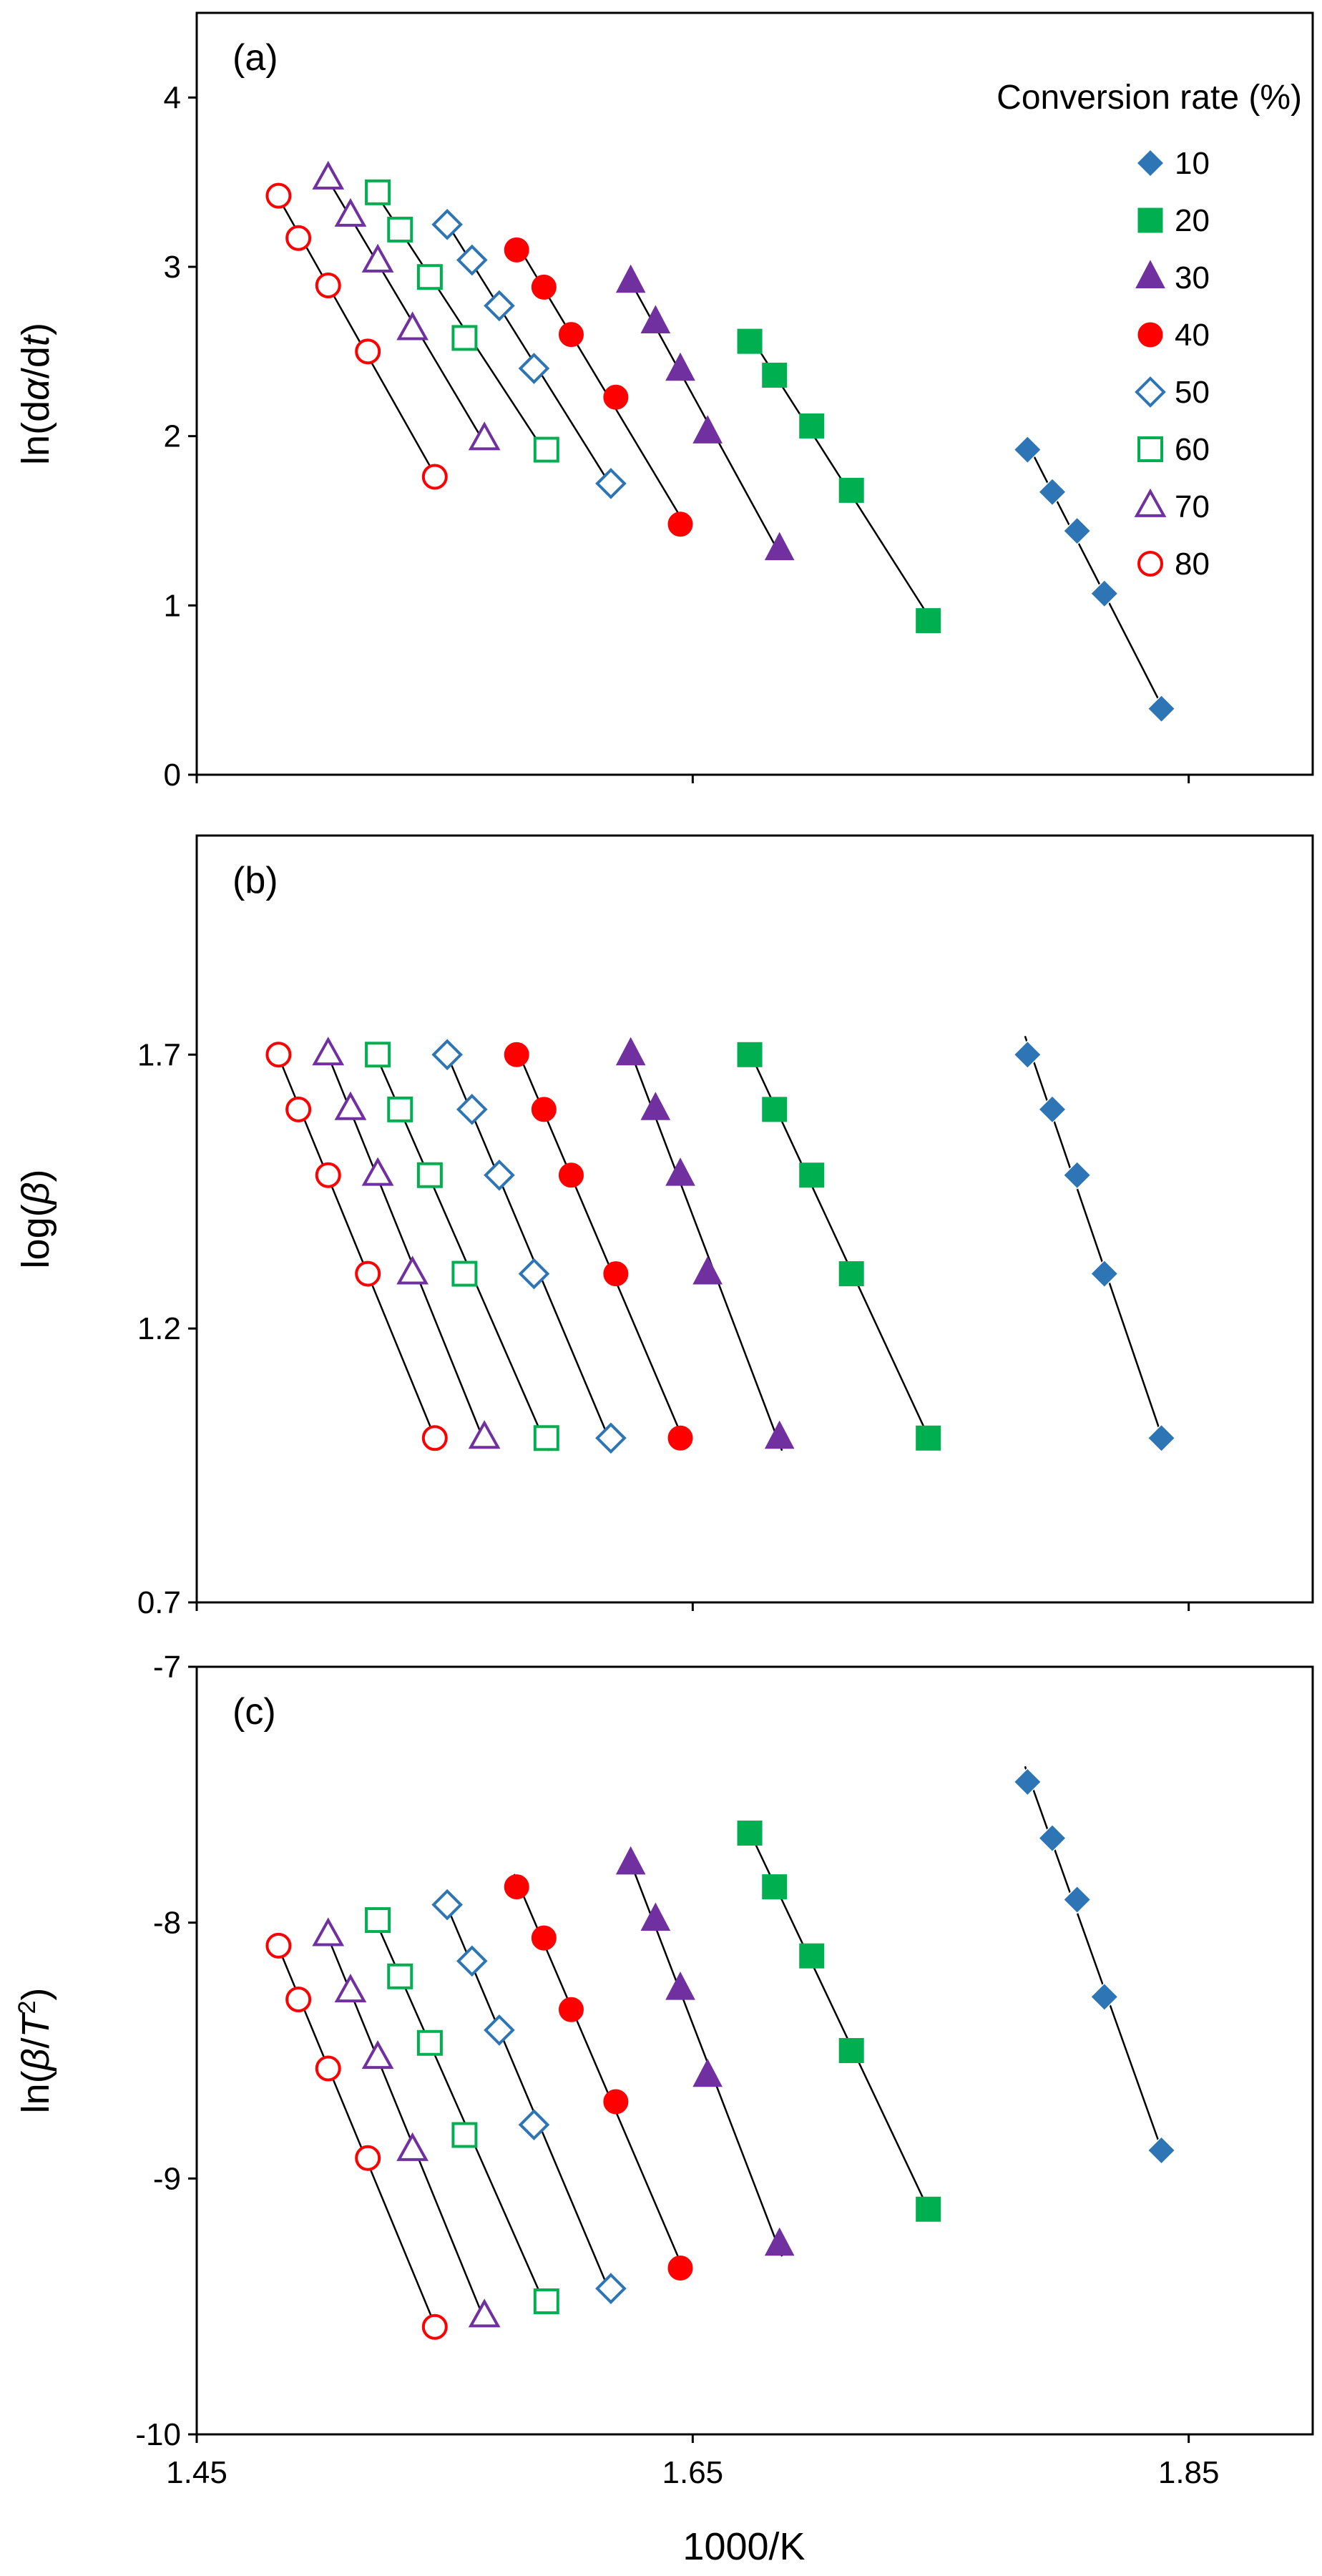 The width and height of the screenshot is (1322, 2576). What do you see at coordinates (1192, 392) in the screenshot?
I see `legend-label-50: 50` at bounding box center [1192, 392].